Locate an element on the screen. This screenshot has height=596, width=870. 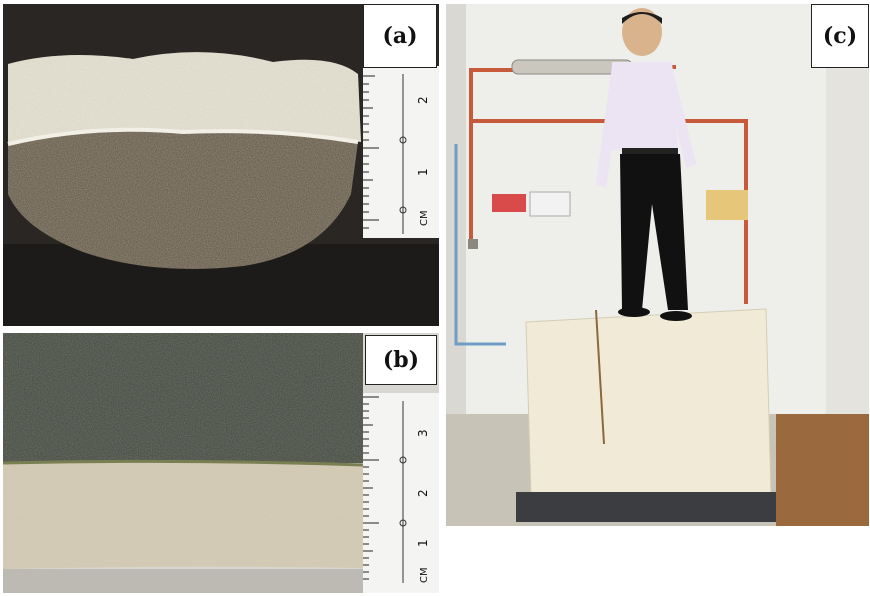
ruler-mark-3: 3 is located at coordinates (423, 433).